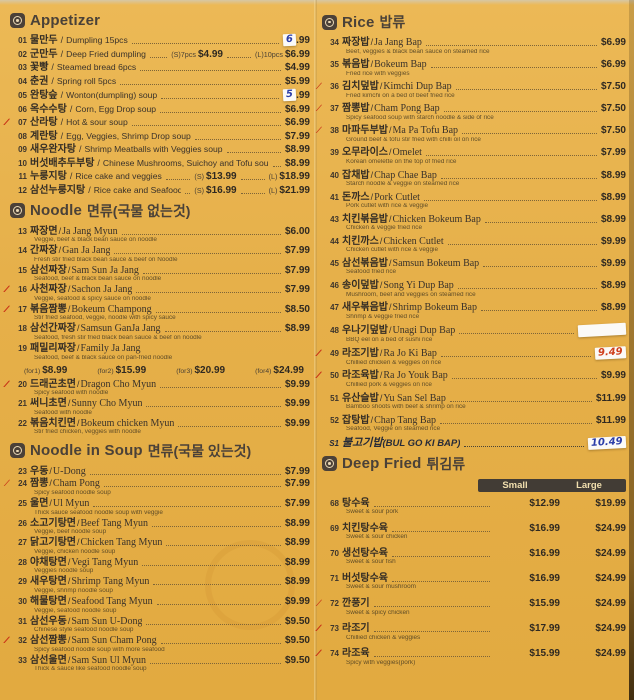  What do you see at coordinates (356, 197) in the screenshot?
I see `item-name-korean: 돈까스` at bounding box center [356, 197].